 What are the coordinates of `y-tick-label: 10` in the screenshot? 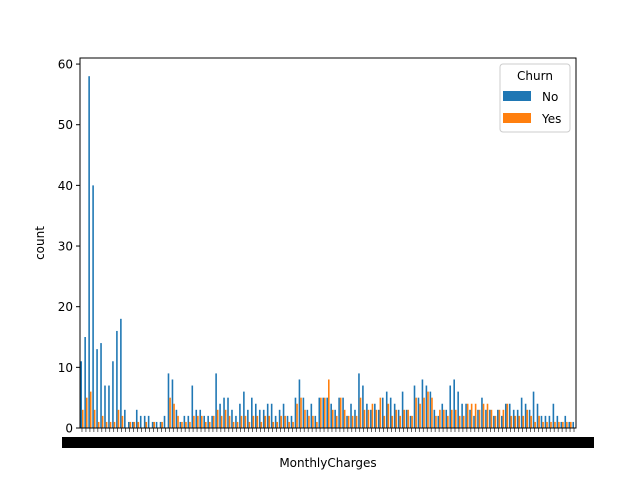 It's located at (65, 368).